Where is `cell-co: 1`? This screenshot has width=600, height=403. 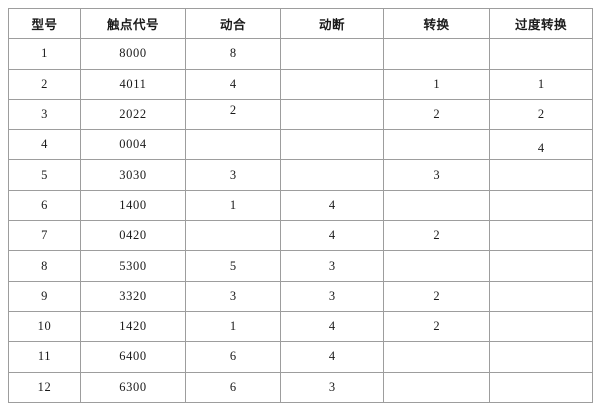 cell-co: 1 is located at coordinates (436, 84).